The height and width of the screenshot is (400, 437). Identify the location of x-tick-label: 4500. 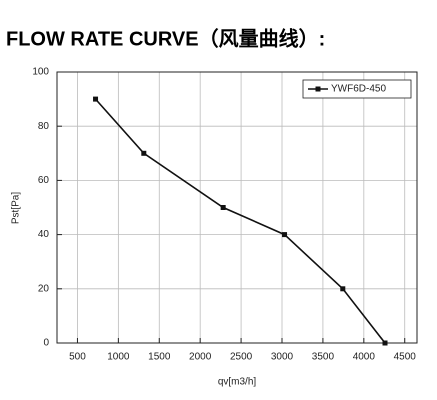
(405, 357).